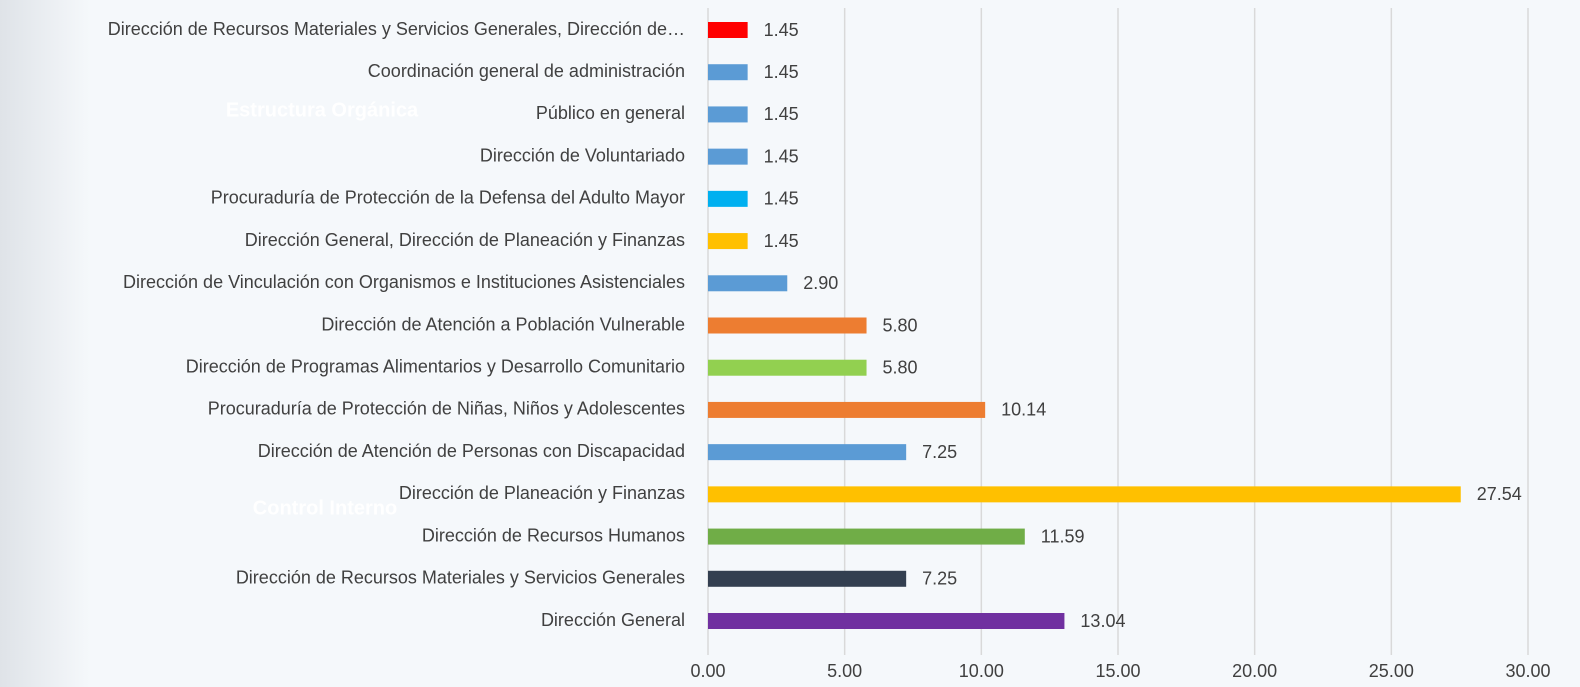 The width and height of the screenshot is (1580, 687). Describe the element at coordinates (1391, 671) in the screenshot. I see `x-tick-label: 25.00` at that location.